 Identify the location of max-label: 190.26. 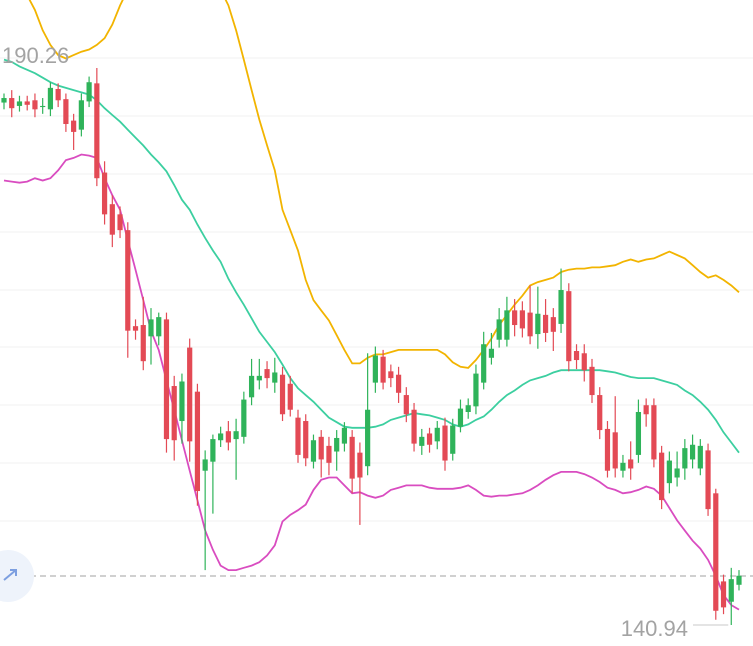
(35, 55).